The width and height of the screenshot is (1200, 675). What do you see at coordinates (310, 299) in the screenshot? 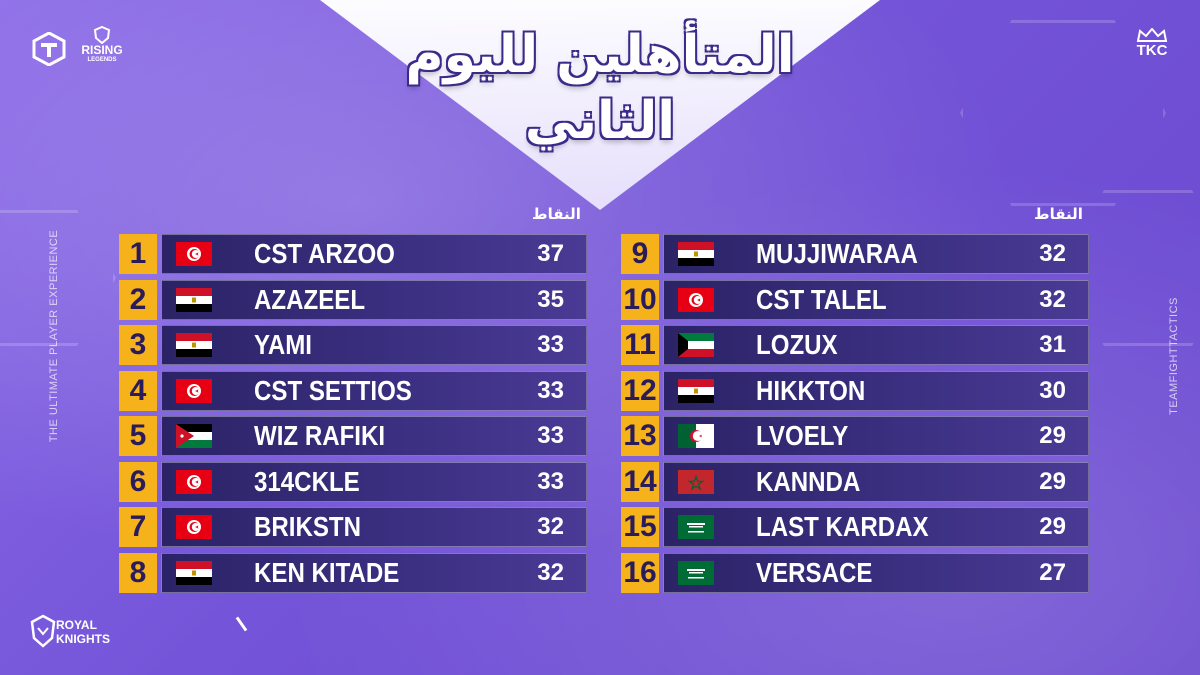
I see `player-name: AZAZEEL` at bounding box center [310, 299].